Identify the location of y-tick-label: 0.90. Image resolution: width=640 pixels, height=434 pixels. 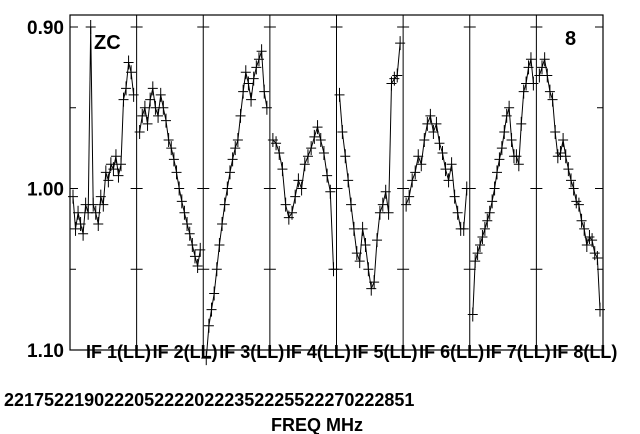
(45, 28).